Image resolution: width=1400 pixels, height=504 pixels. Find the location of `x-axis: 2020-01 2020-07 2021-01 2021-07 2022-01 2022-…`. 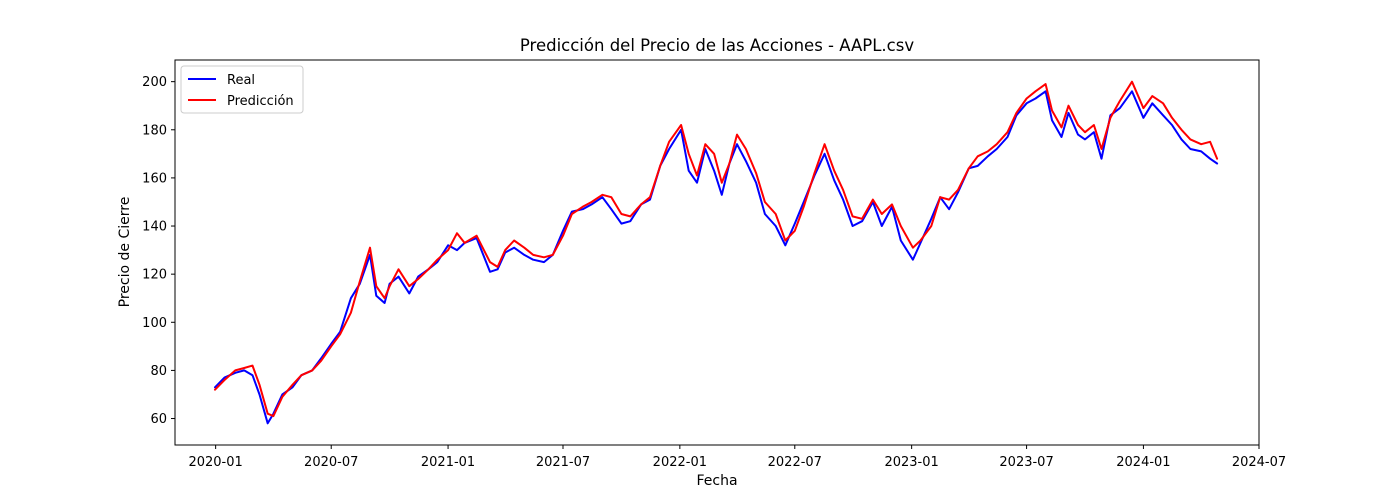

x-axis: 2020-01 2020-07 2021-01 2021-07 2022-01 2022-… is located at coordinates (737, 457).